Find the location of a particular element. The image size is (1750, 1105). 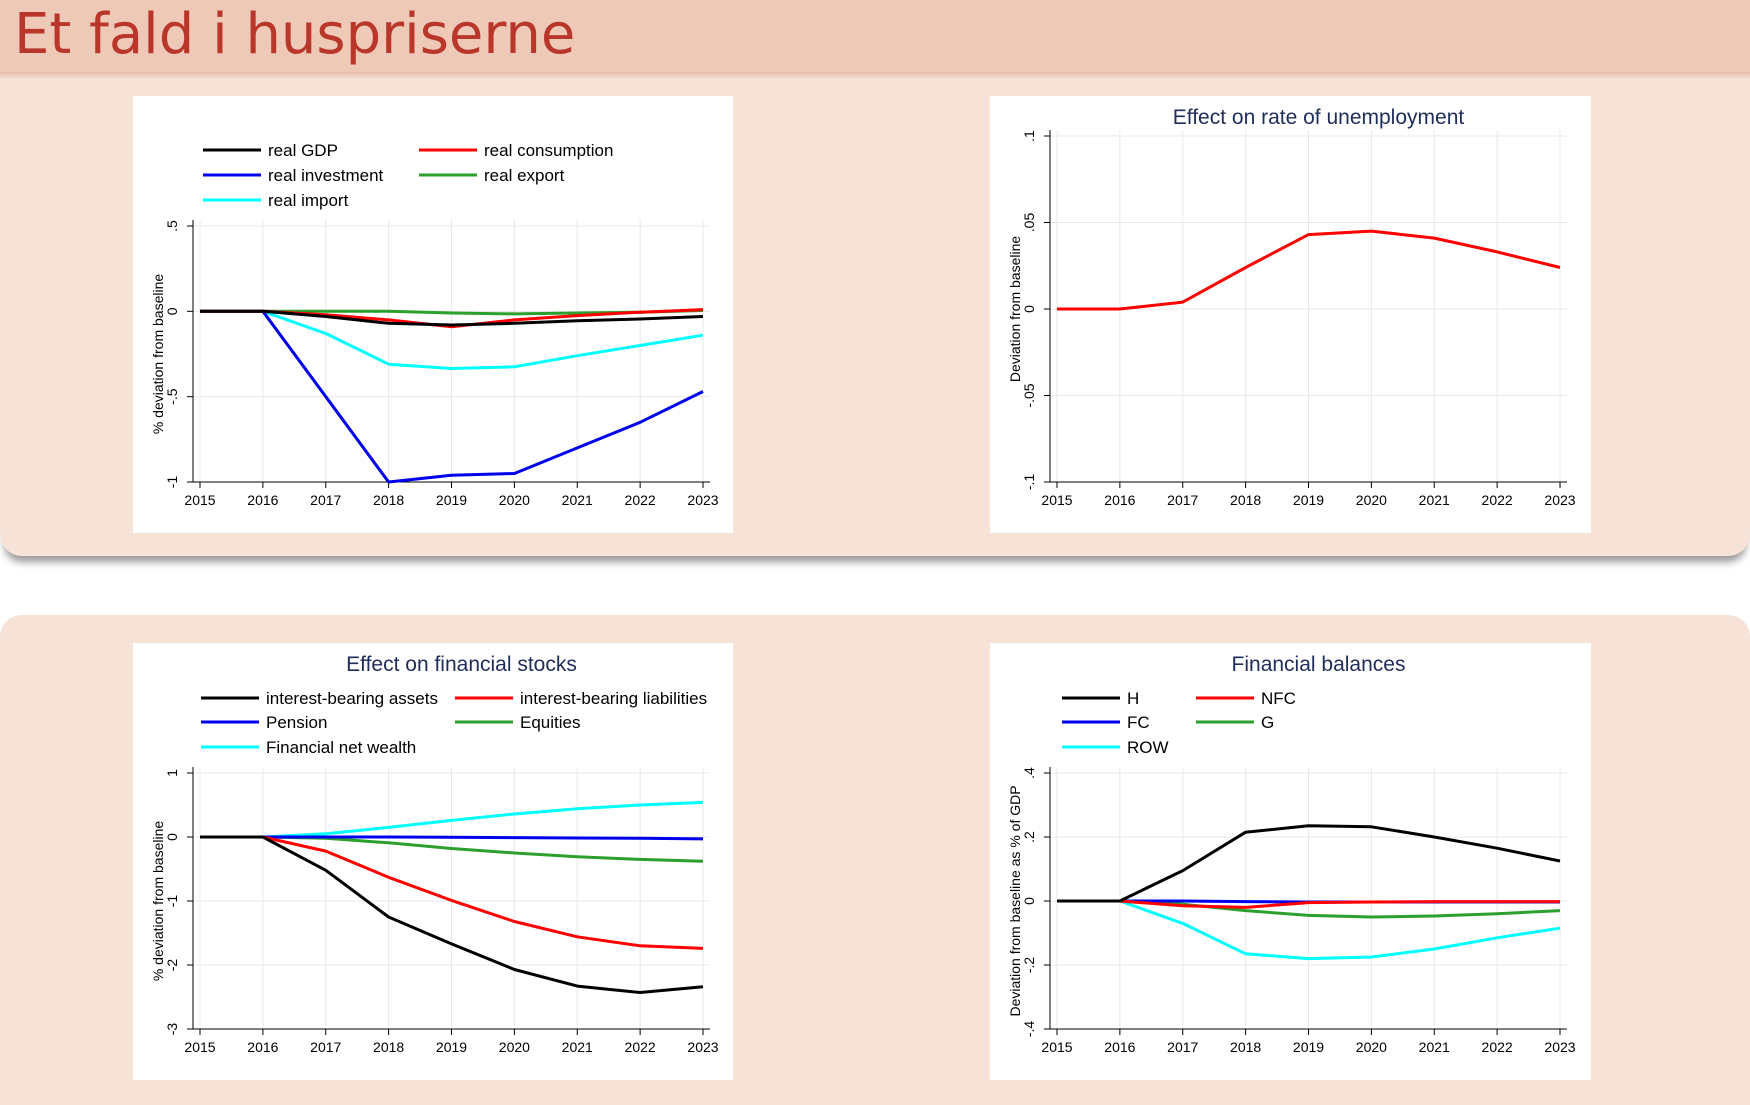

slide-header is located at coordinates (875, 36).